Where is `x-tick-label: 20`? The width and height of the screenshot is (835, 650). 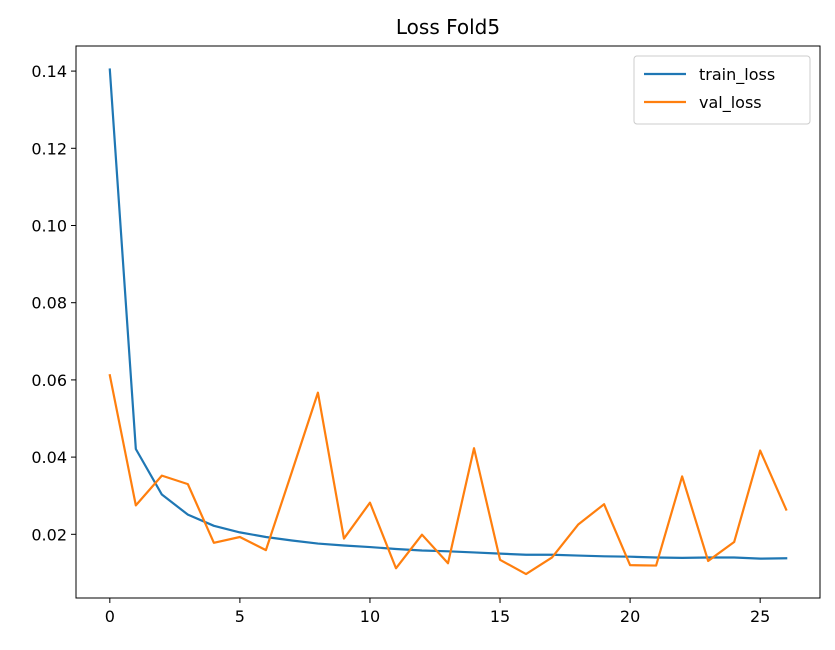
x-tick-label: 20 is located at coordinates (630, 616).